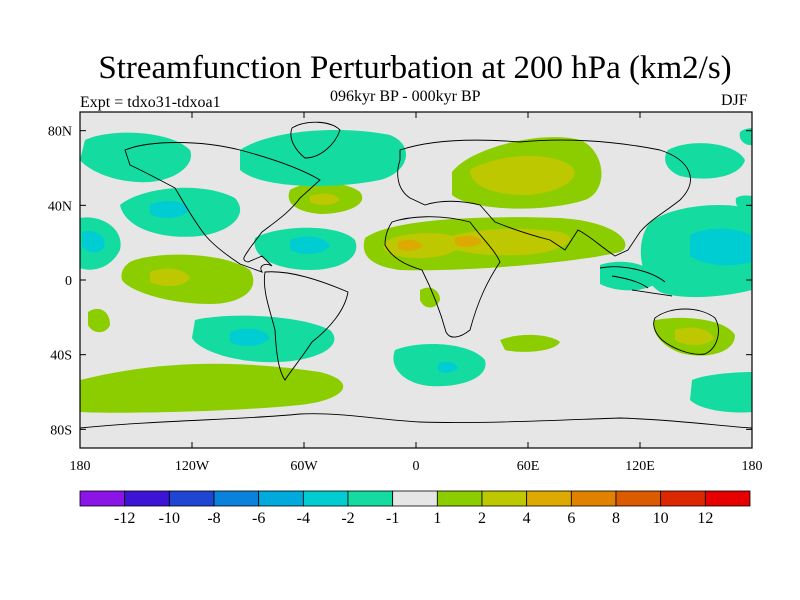 This screenshot has height=600, width=800. Describe the element at coordinates (571, 518) in the screenshot. I see `colorbar-label: 6` at that location.